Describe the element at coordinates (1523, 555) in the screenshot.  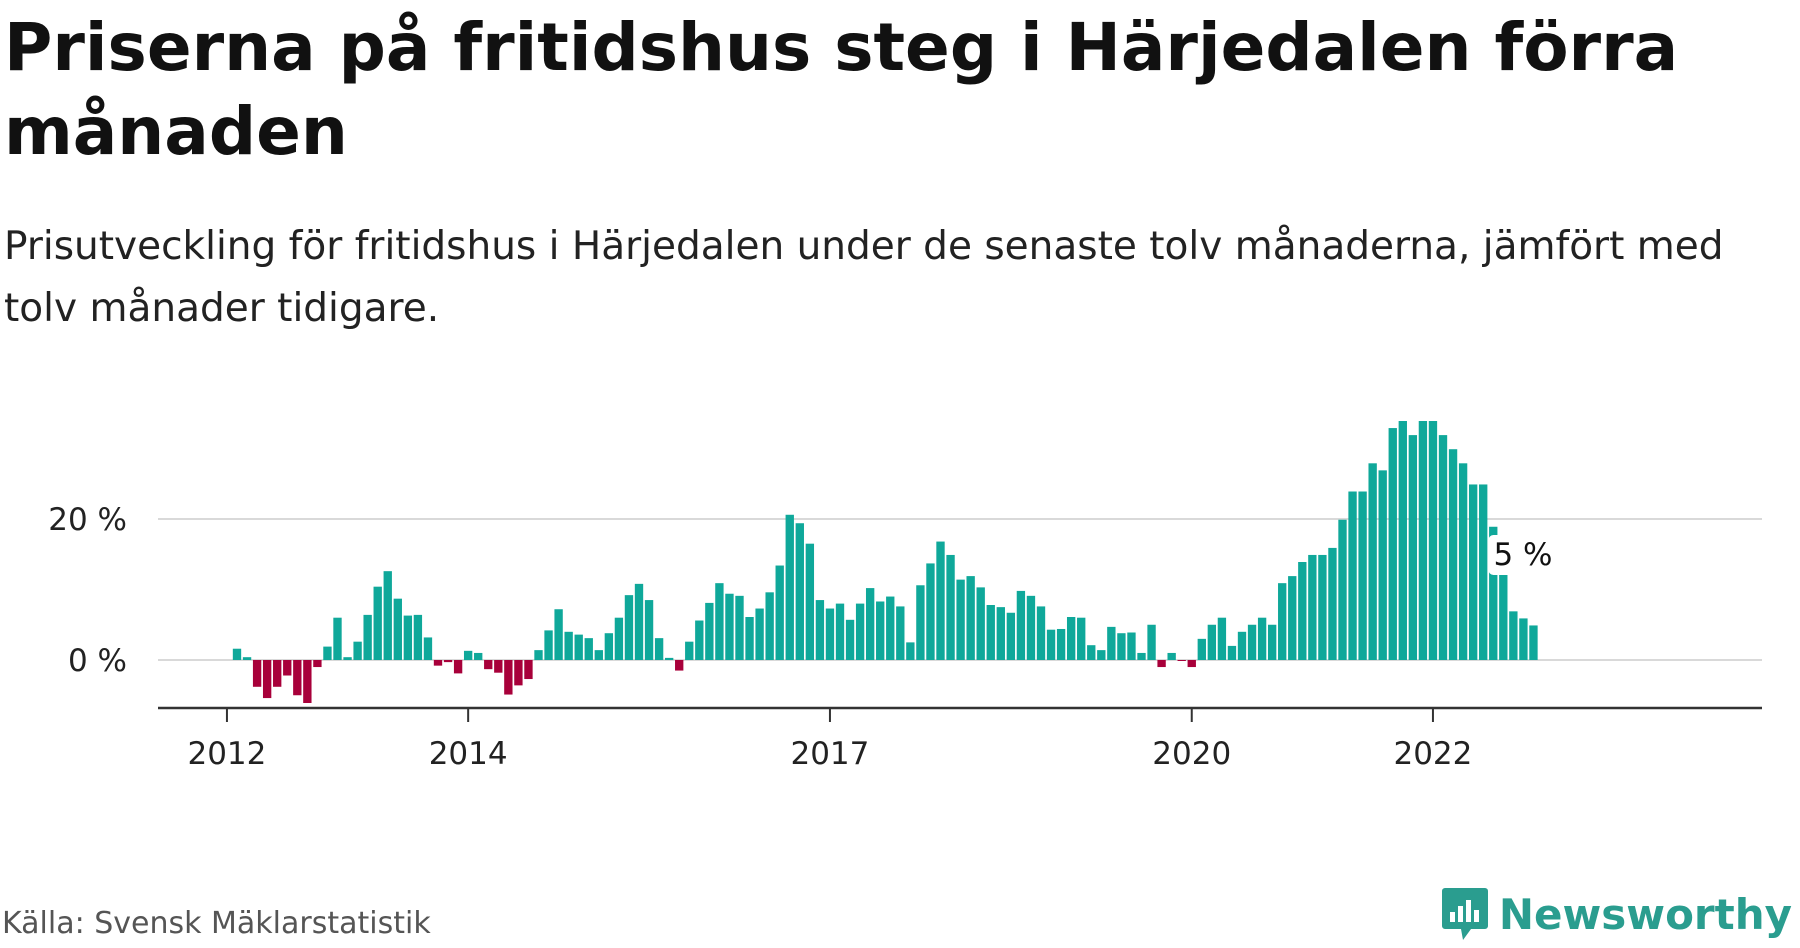
I see `end-annotation: 5 %` at that location.